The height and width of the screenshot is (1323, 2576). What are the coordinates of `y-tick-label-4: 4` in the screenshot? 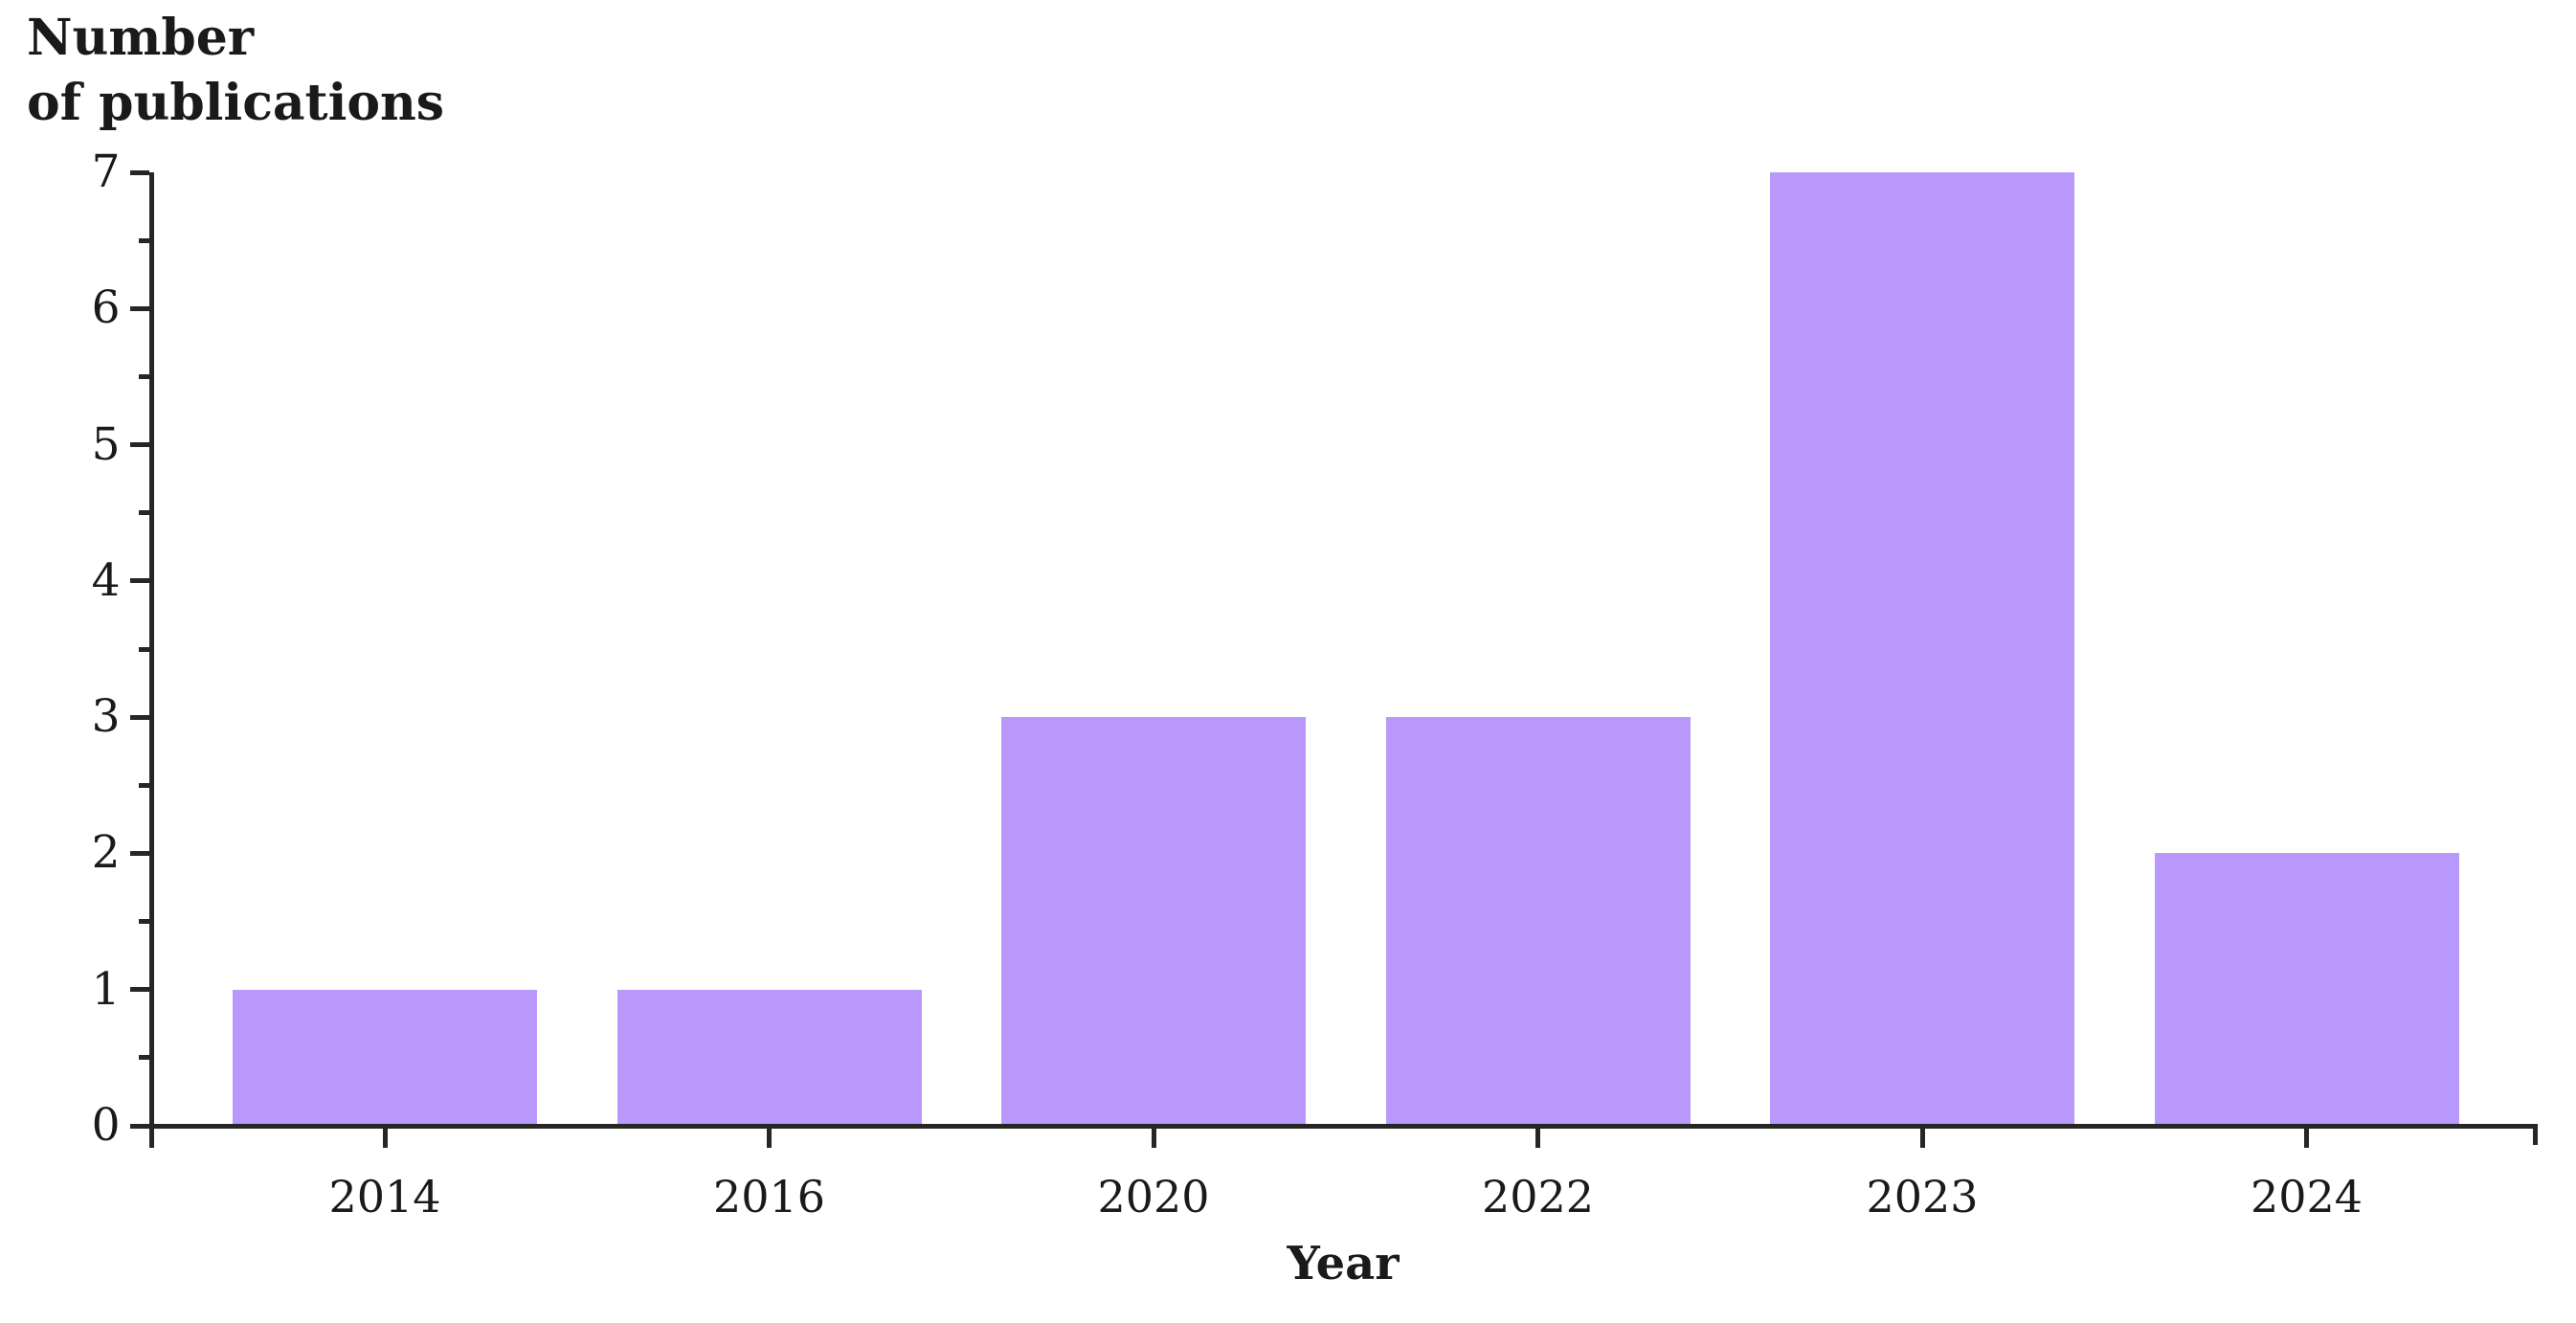 It's located at (106, 580).